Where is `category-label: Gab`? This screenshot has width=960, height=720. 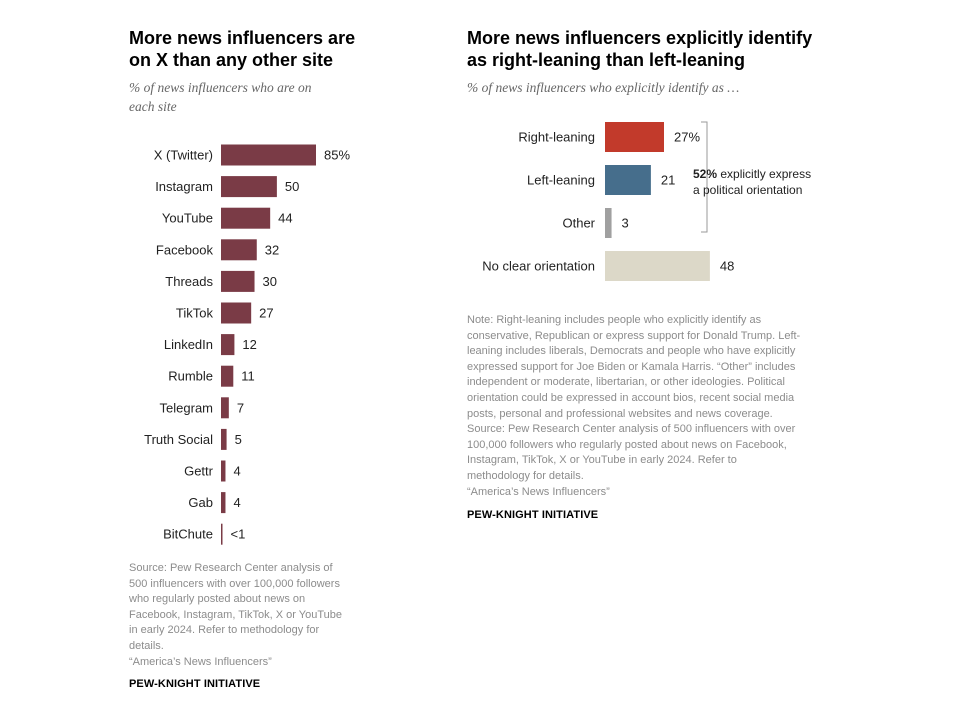 category-label: Gab is located at coordinates (200, 502).